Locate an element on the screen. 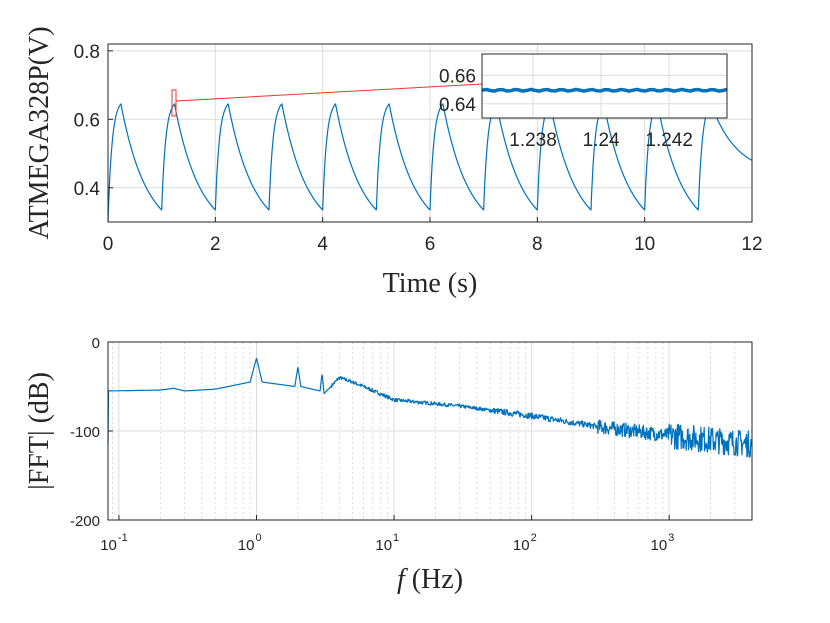  fft-x-tick-exponent: 2 is located at coordinates (534, 538).